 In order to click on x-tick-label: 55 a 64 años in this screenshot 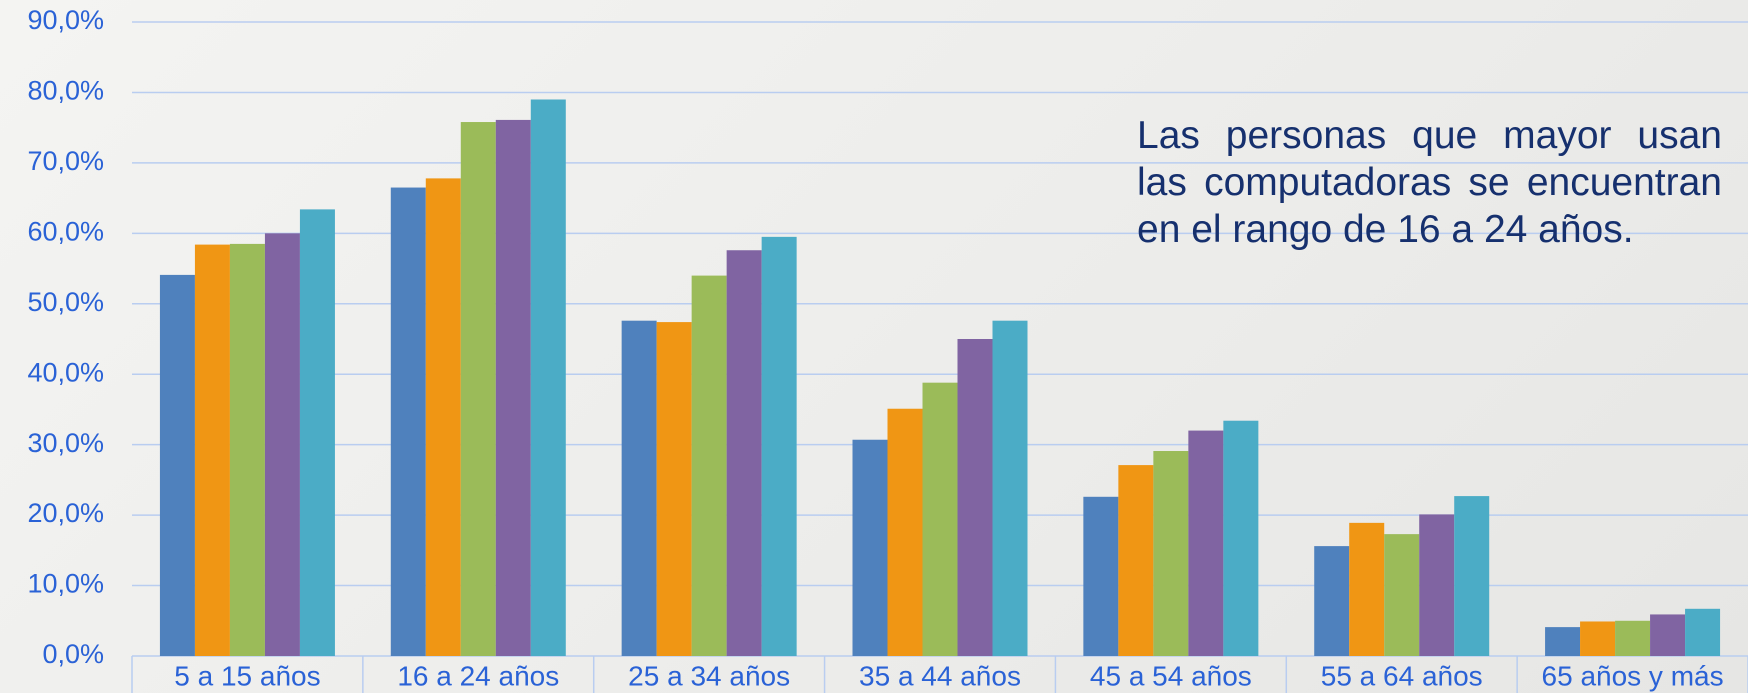, I will do `click(1402, 675)`.